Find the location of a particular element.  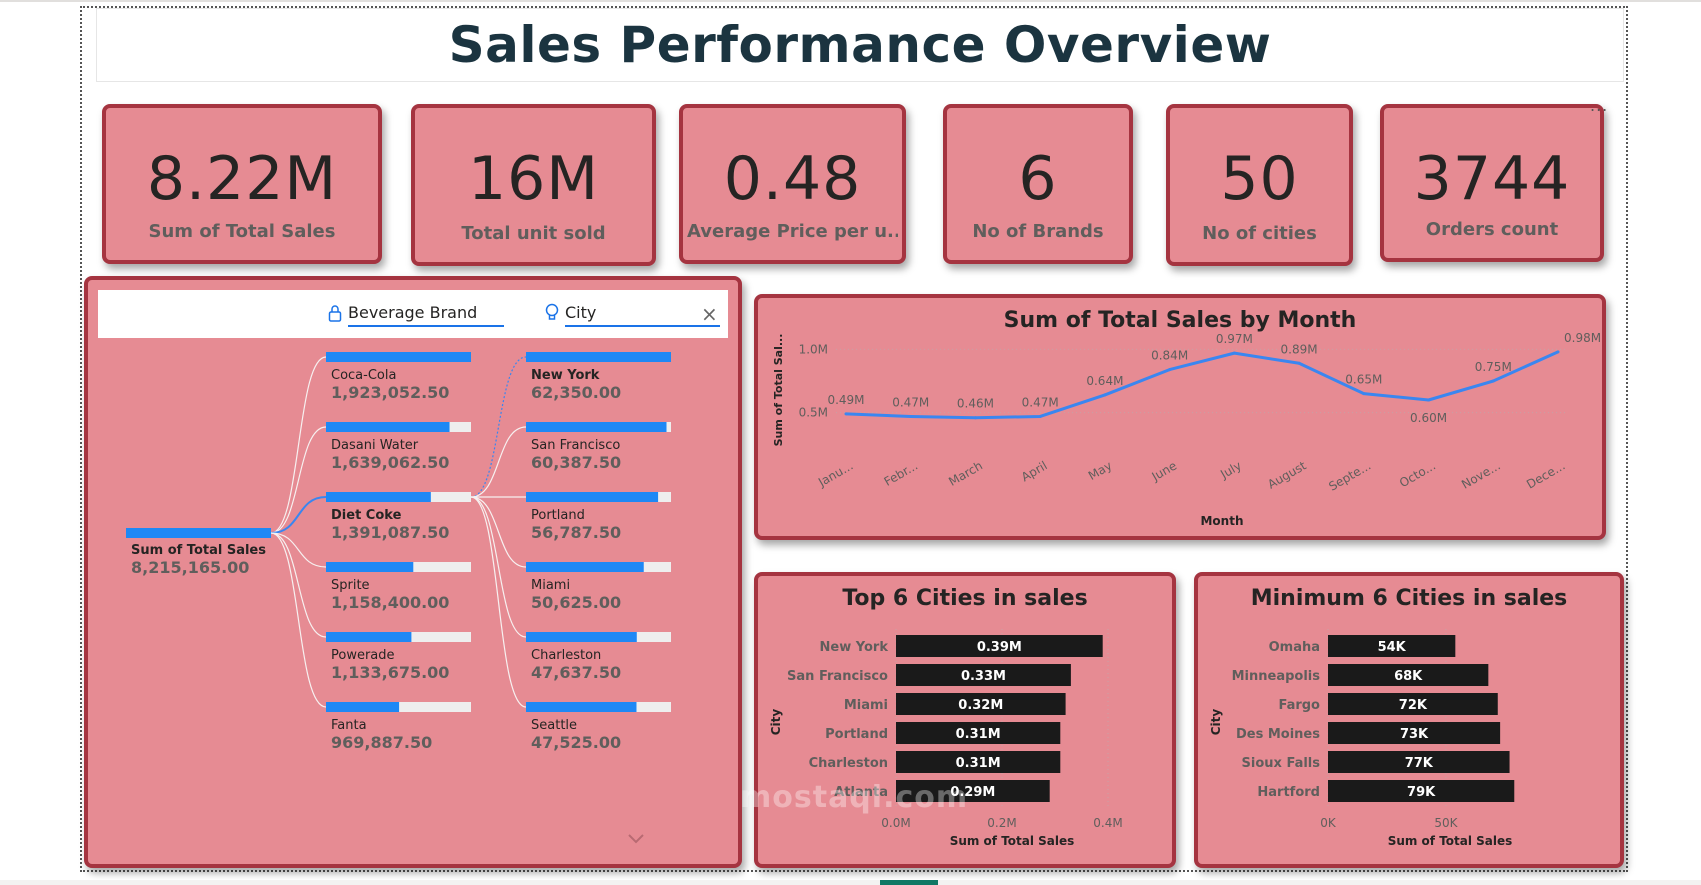

top-border is located at coordinates (850, 1).